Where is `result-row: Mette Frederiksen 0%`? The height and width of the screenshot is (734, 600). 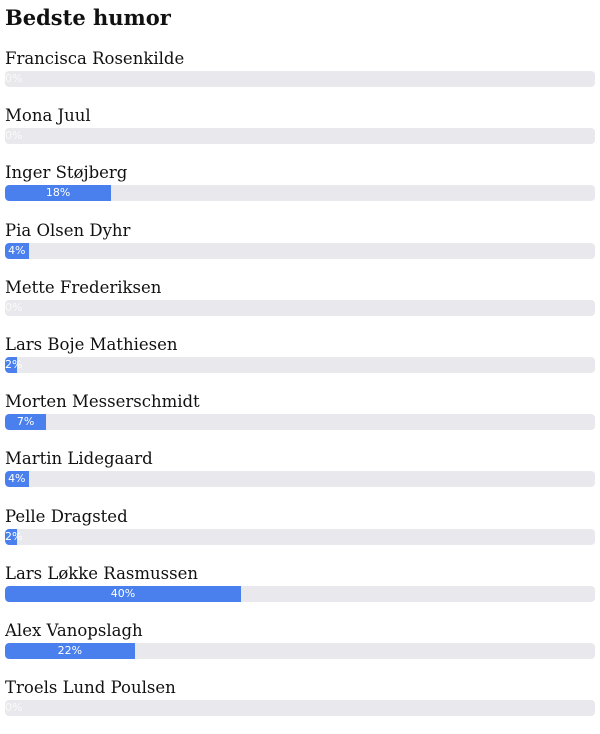
result-row: Mette Frederiksen 0% is located at coordinates (300, 305).